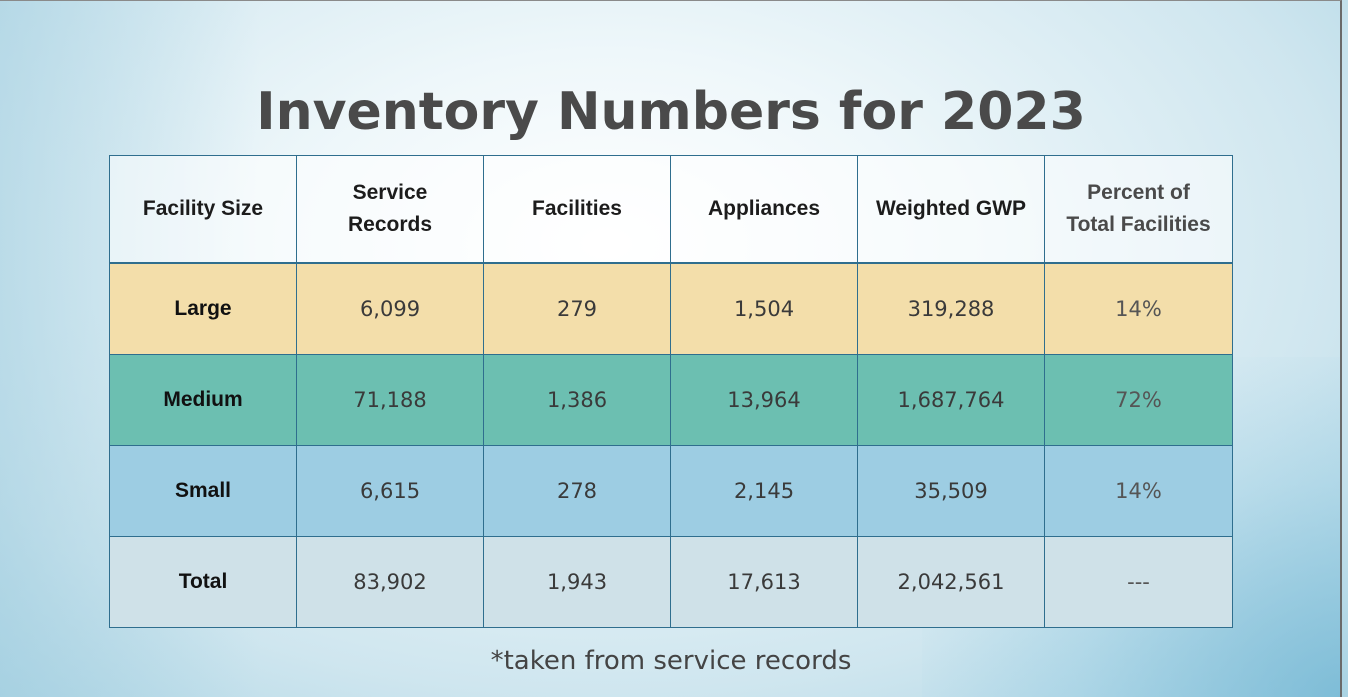 The height and width of the screenshot is (697, 1348). What do you see at coordinates (1138, 224) in the screenshot?
I see `header-percent-line2: Total Facilities` at bounding box center [1138, 224].